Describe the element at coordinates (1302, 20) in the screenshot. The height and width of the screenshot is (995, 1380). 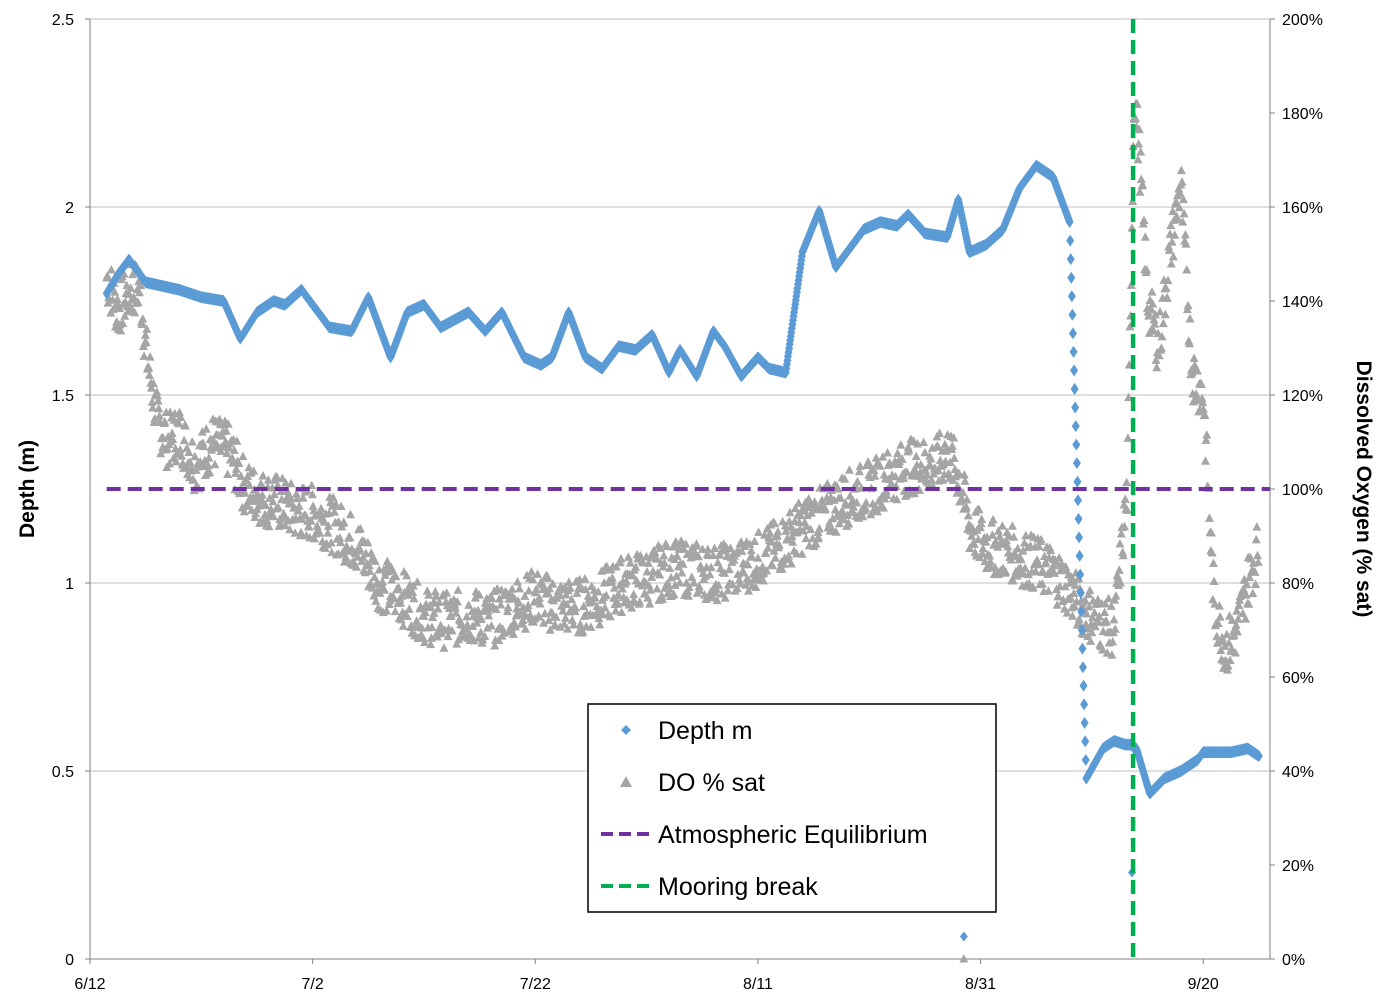
I see `y2-tick-label: 200%` at that location.